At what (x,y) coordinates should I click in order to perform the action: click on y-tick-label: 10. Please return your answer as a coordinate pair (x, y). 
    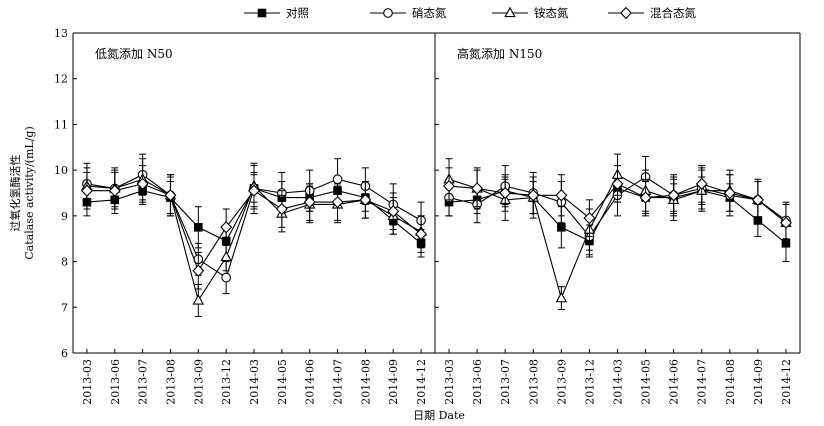
    Looking at the image, I should click on (61, 170).